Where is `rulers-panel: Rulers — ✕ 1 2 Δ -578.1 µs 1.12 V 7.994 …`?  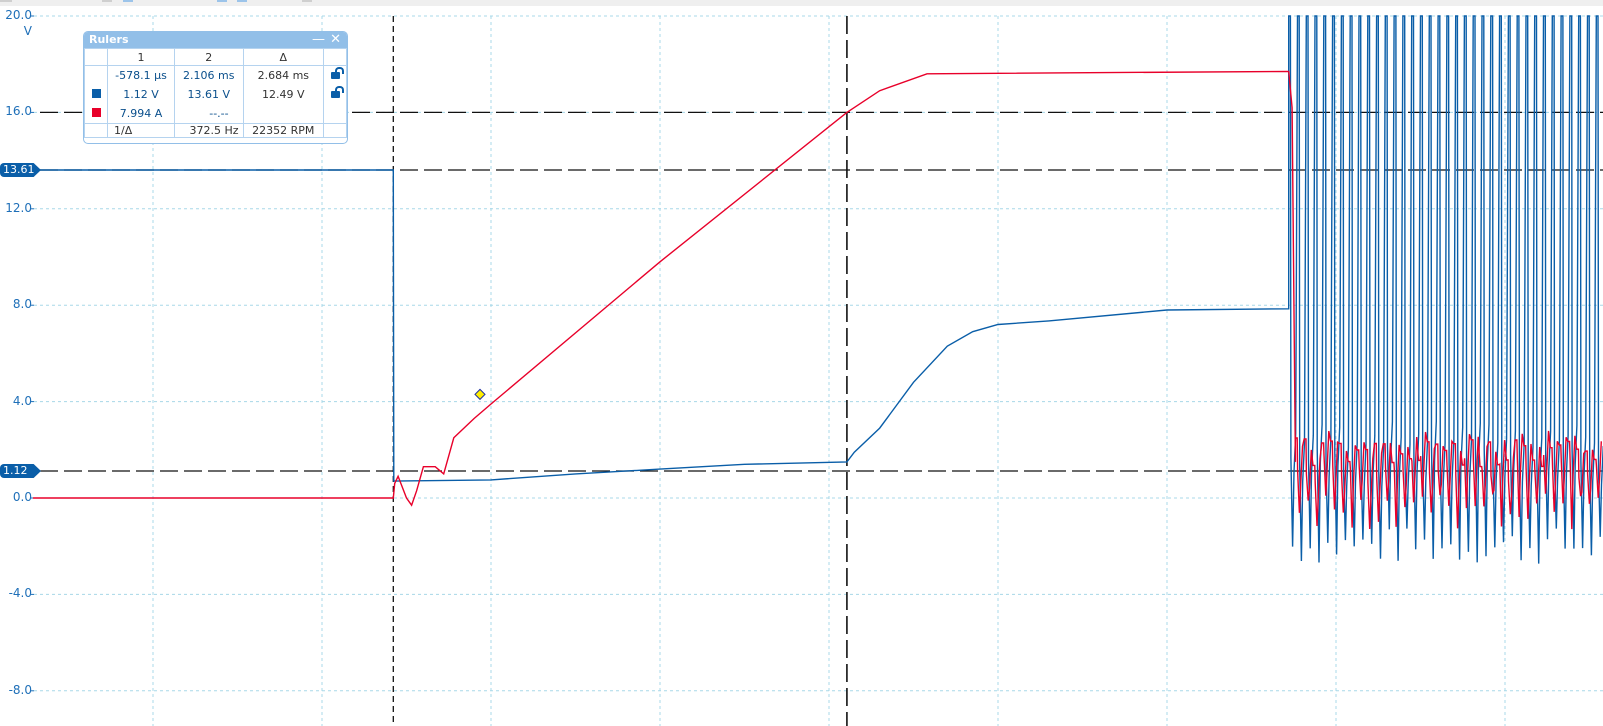
rulers-panel: Rulers — ✕ 1 2 Δ -578.1 µs 1.12 V 7.994 … is located at coordinates (215, 87).